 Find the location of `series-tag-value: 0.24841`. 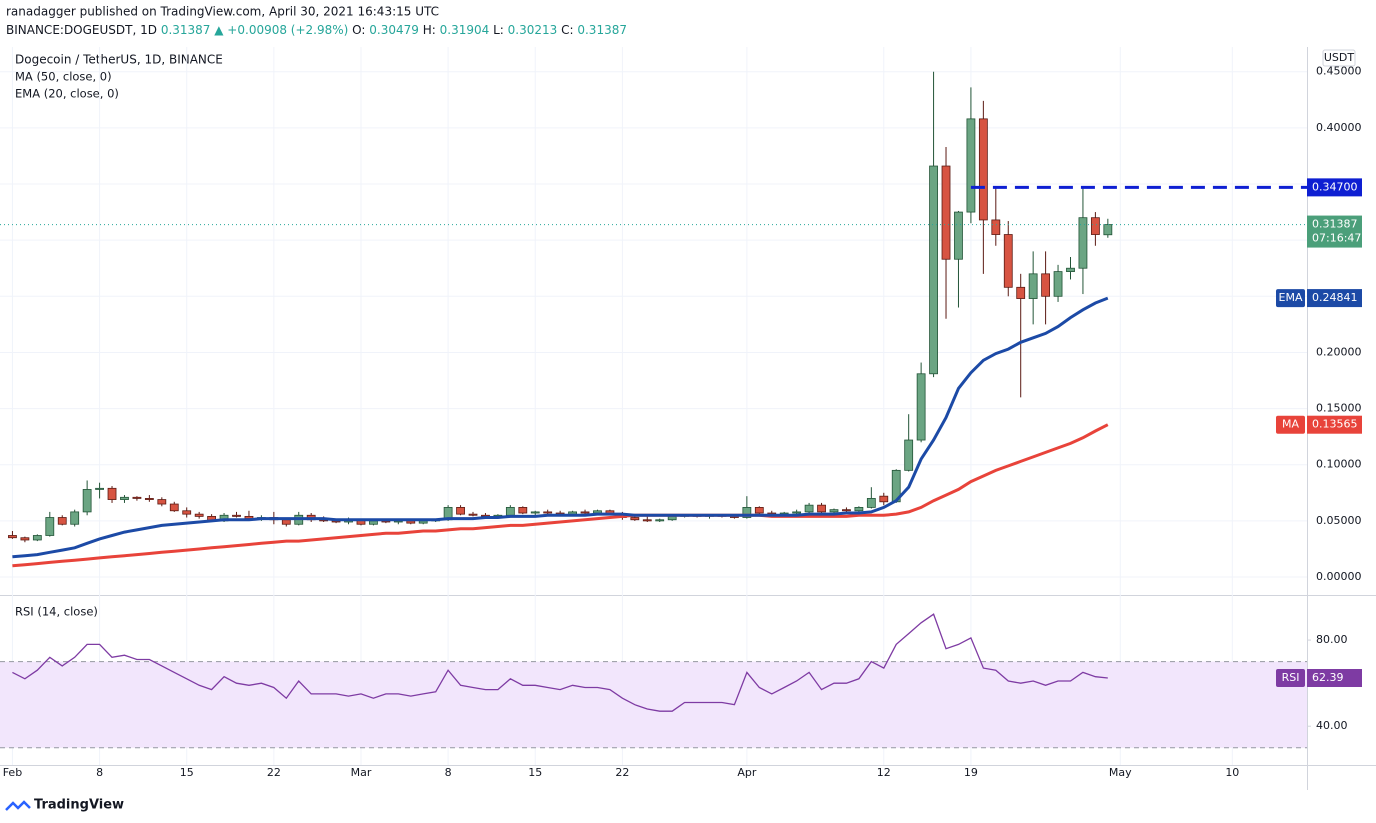

series-tag-value: 0.24841 is located at coordinates (1335, 297).